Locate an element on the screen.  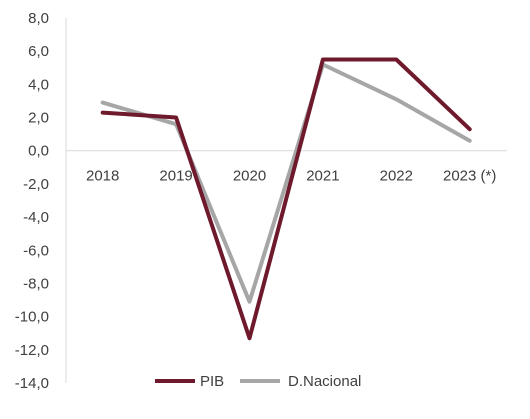
y-tick-label: -10,0 is located at coordinates (32, 317).